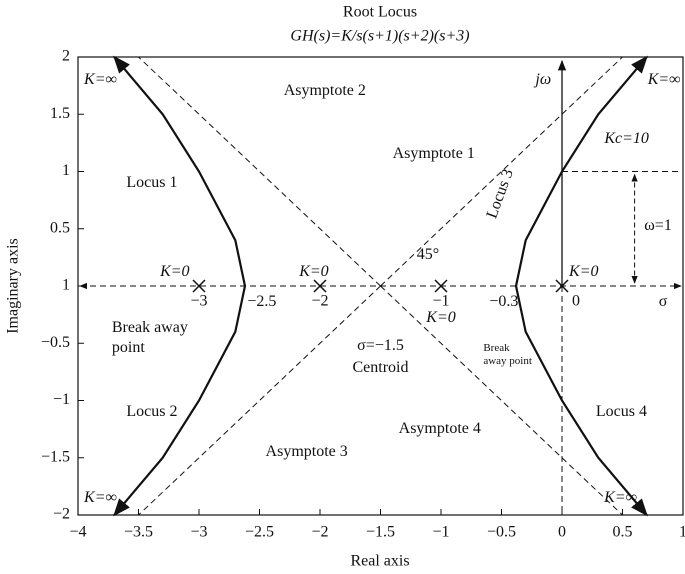  I want to click on asymptote-label: Asymptote 3, so click(306, 452).